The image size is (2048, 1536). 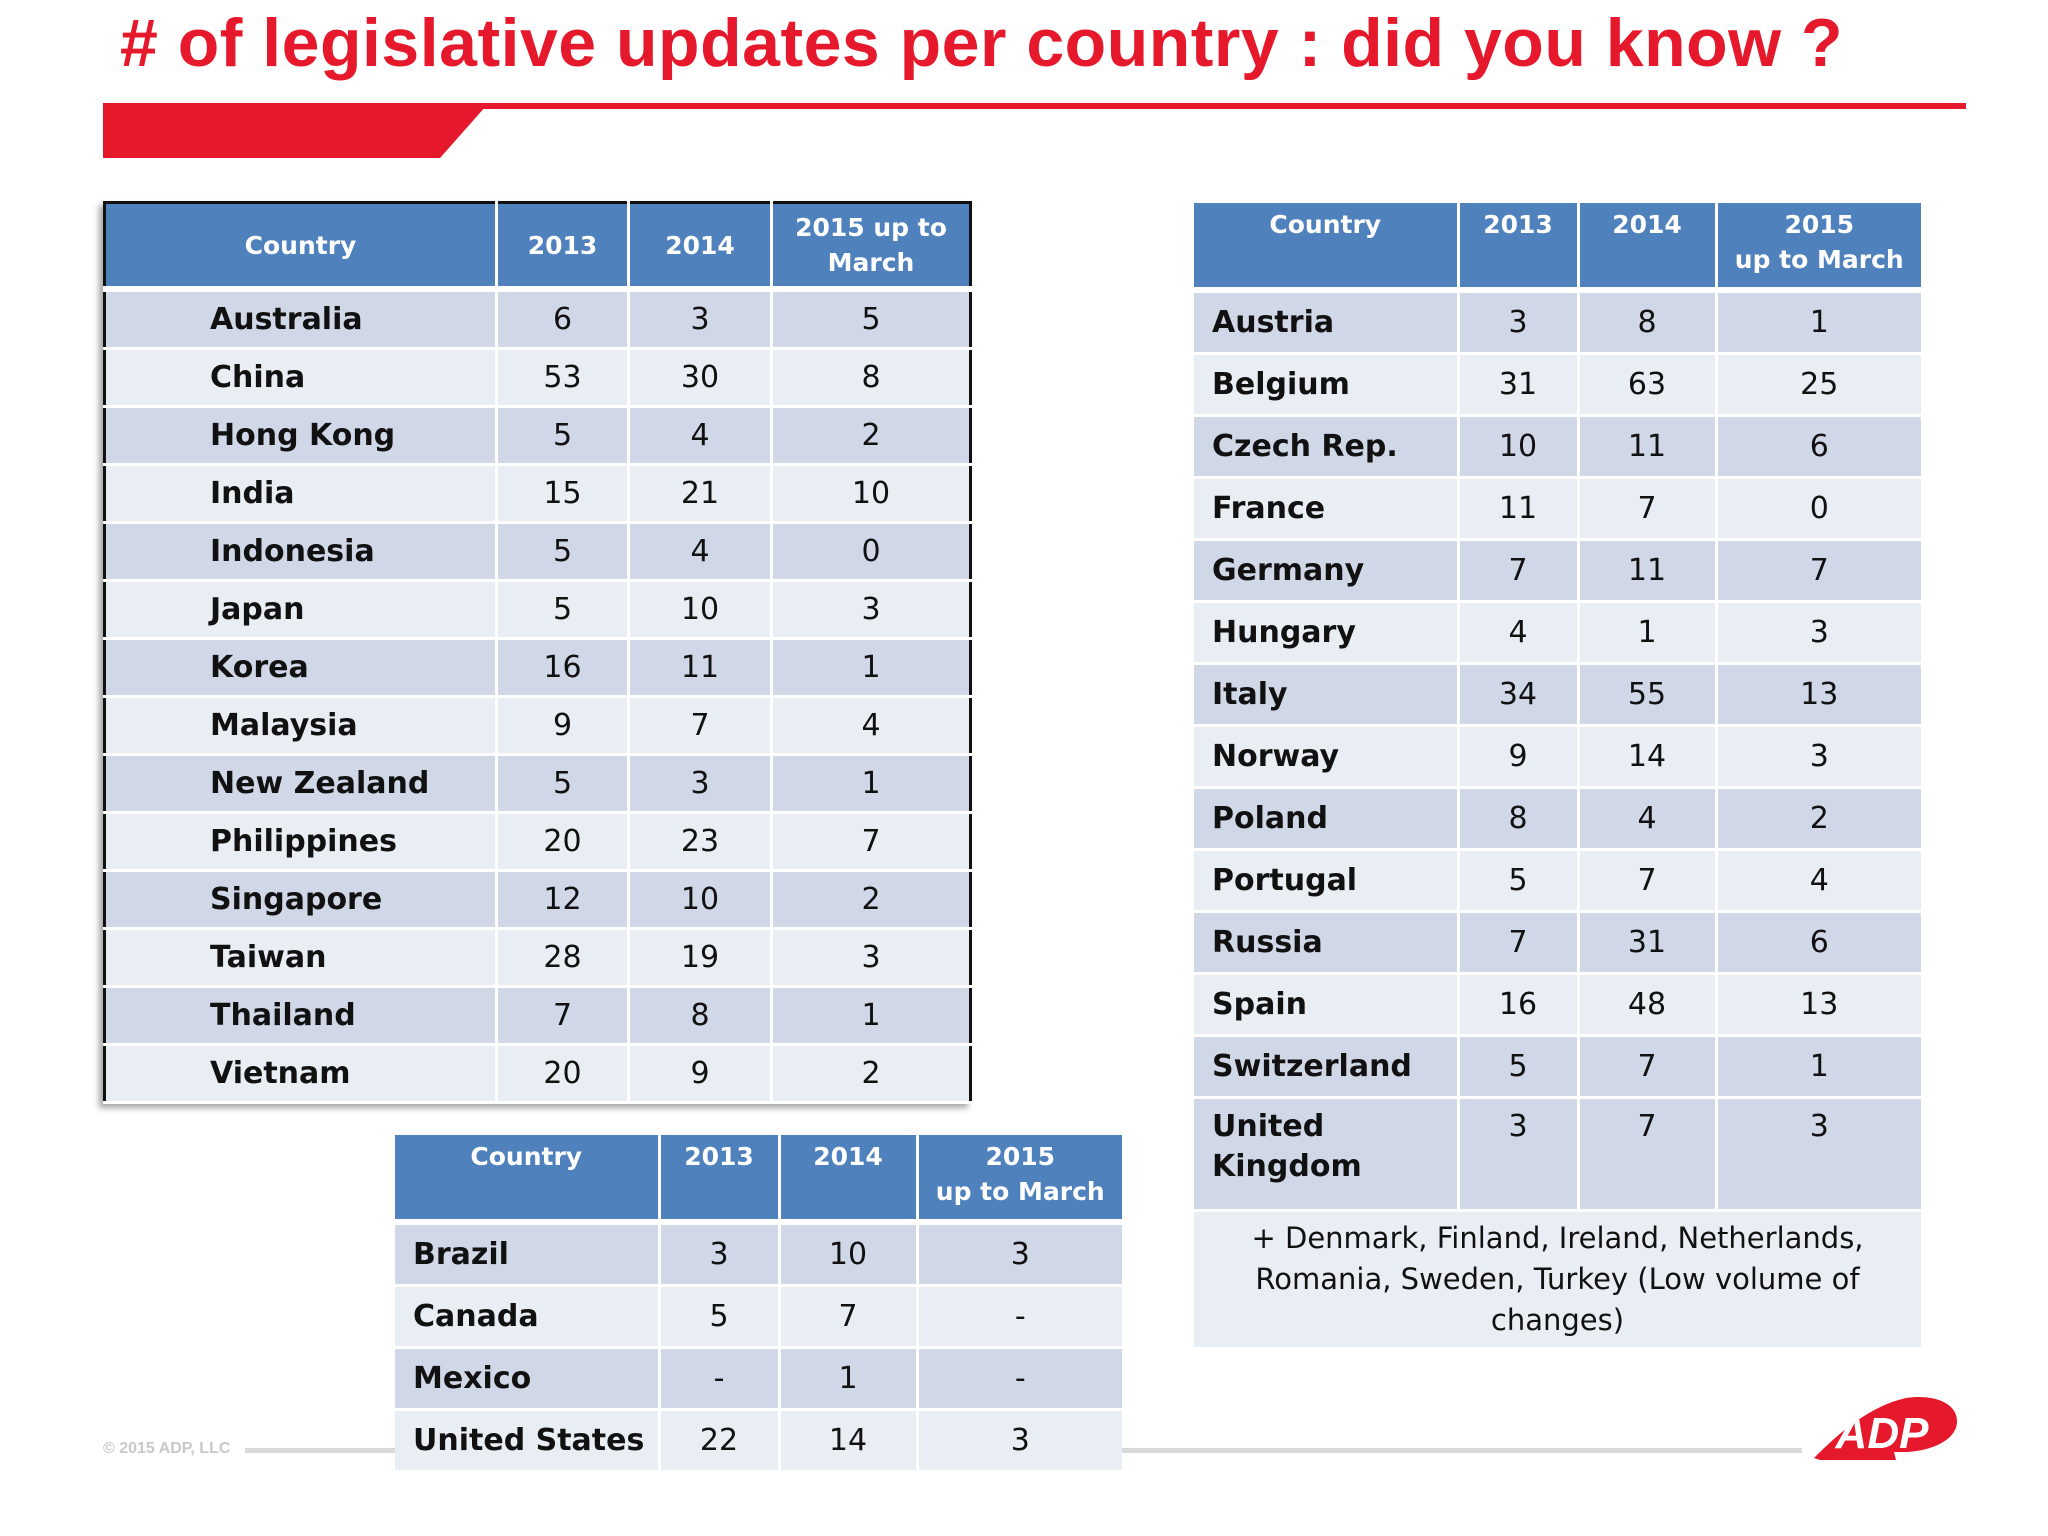 What do you see at coordinates (700, 842) in the screenshot?
I see `value-2014: 23` at bounding box center [700, 842].